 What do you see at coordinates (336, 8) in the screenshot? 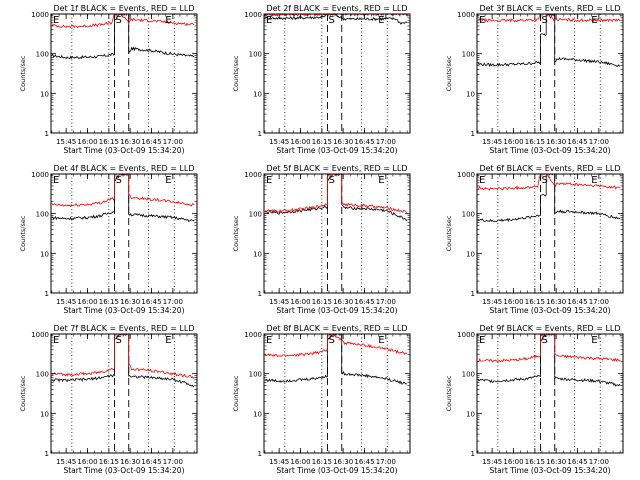
I see `panel-title: Det 2f BLACK = Events, RED = LLD` at bounding box center [336, 8].